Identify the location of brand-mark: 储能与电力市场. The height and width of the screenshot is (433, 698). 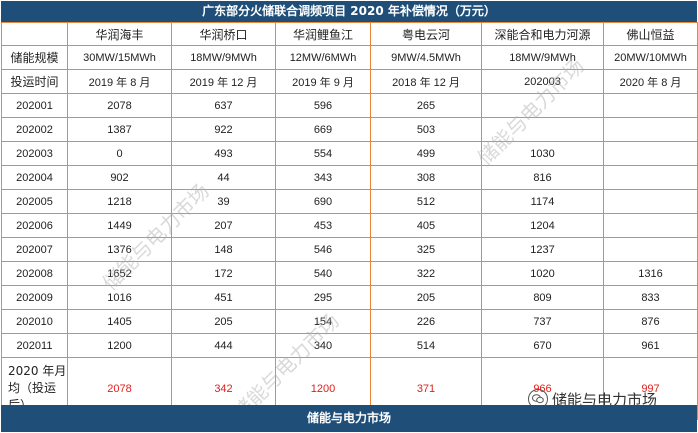
(592, 399).